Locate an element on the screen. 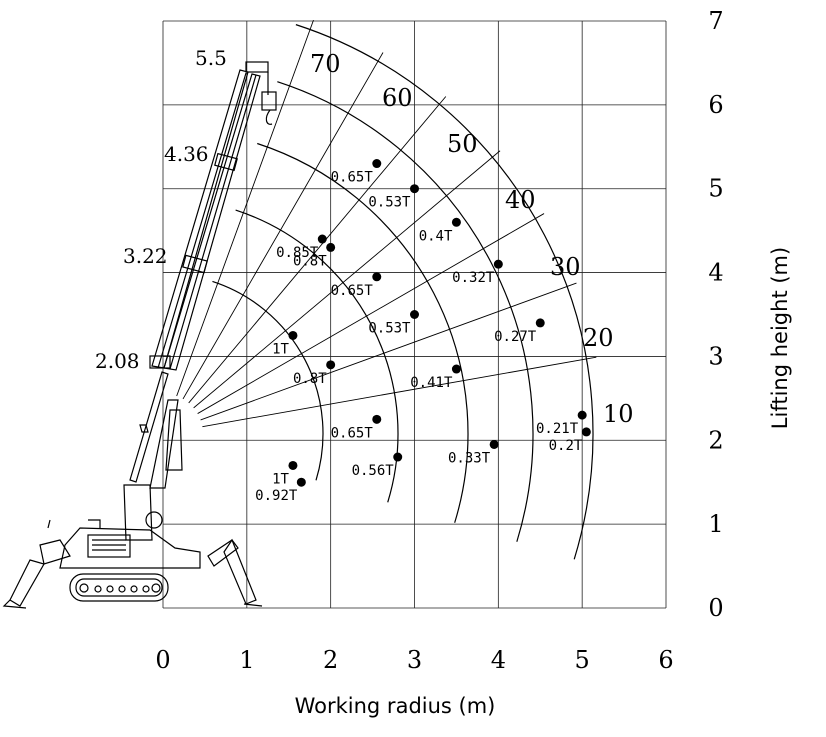 This screenshot has height=737, width=826. y-axis-label: Lifting height (m) is located at coordinates (780, 338).